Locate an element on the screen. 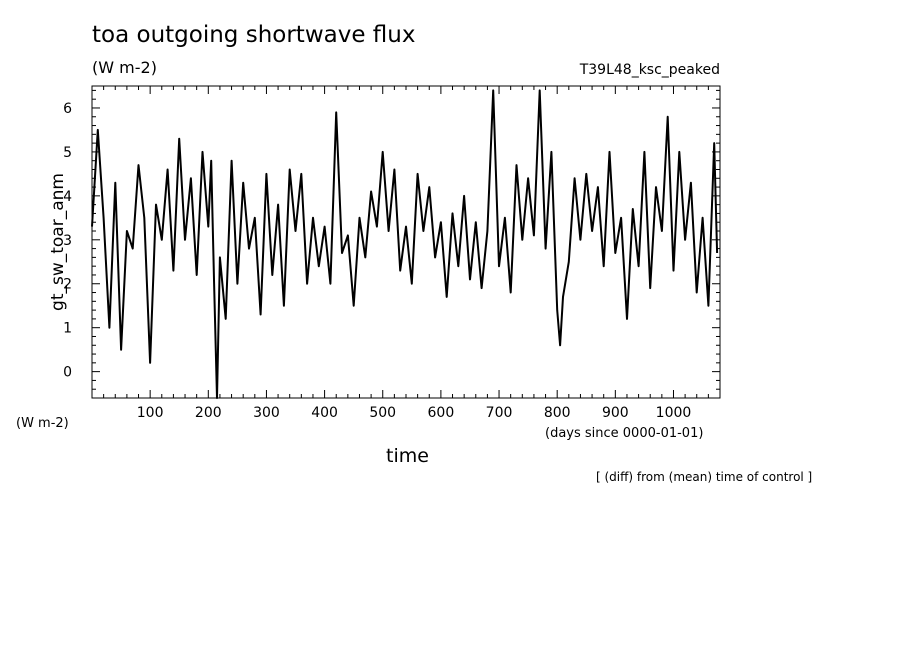 This screenshot has width=904, height=654. x-tick-label: 200 is located at coordinates (208, 413).